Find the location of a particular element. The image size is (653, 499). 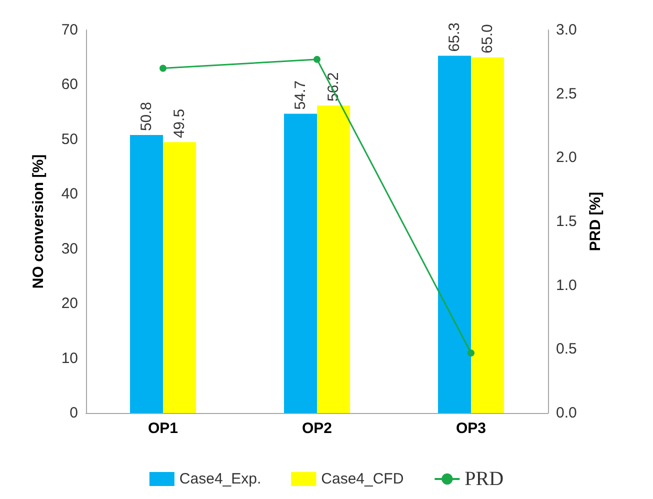

y-tick-label: 30 is located at coordinates (69, 249).